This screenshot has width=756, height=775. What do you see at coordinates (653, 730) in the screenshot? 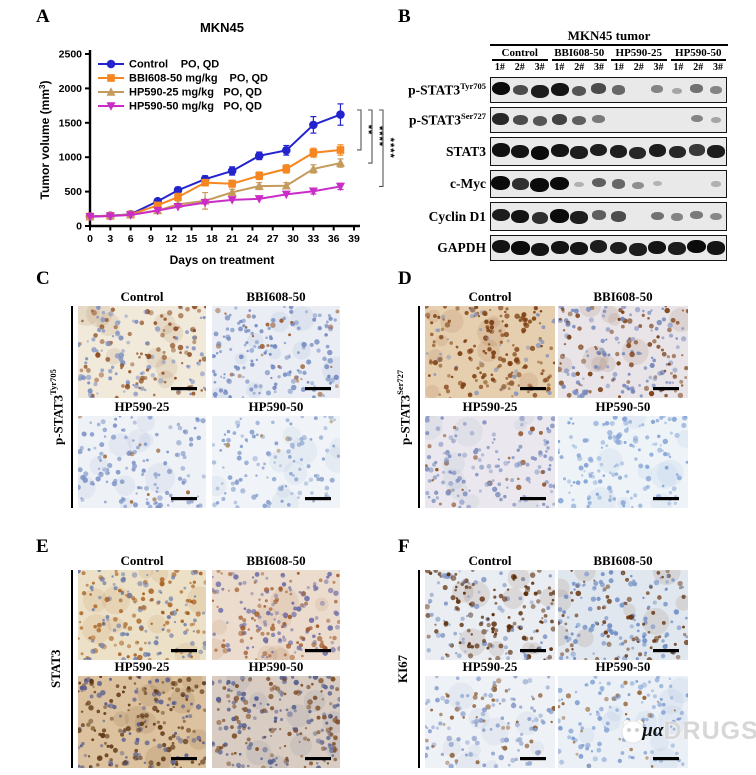
I see `watermark-mu-text: µα` at bounding box center [653, 730].